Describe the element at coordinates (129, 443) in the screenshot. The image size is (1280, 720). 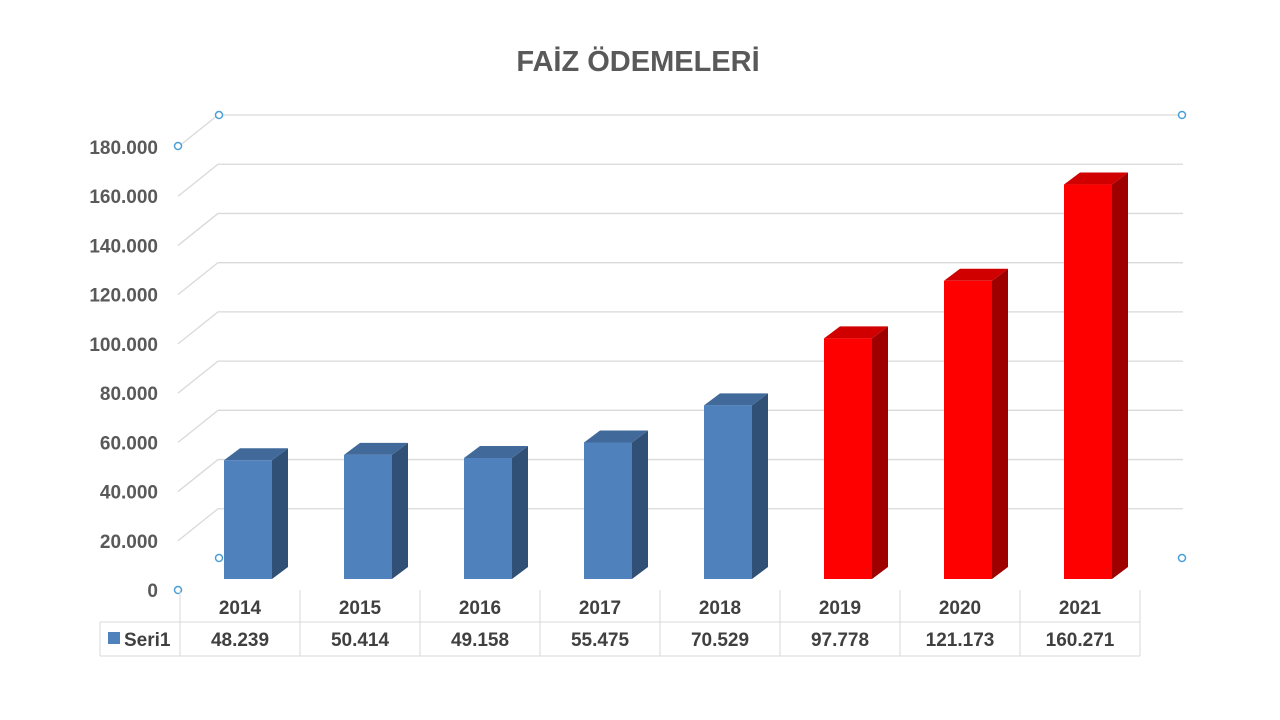
I see `y-tick-label: 60.000` at that location.